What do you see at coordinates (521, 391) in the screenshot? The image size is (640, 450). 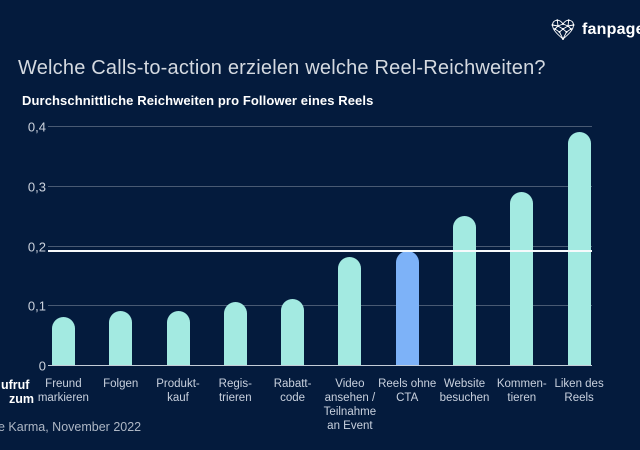 I see `x-category-label: Kommen- tieren` at bounding box center [521, 391].